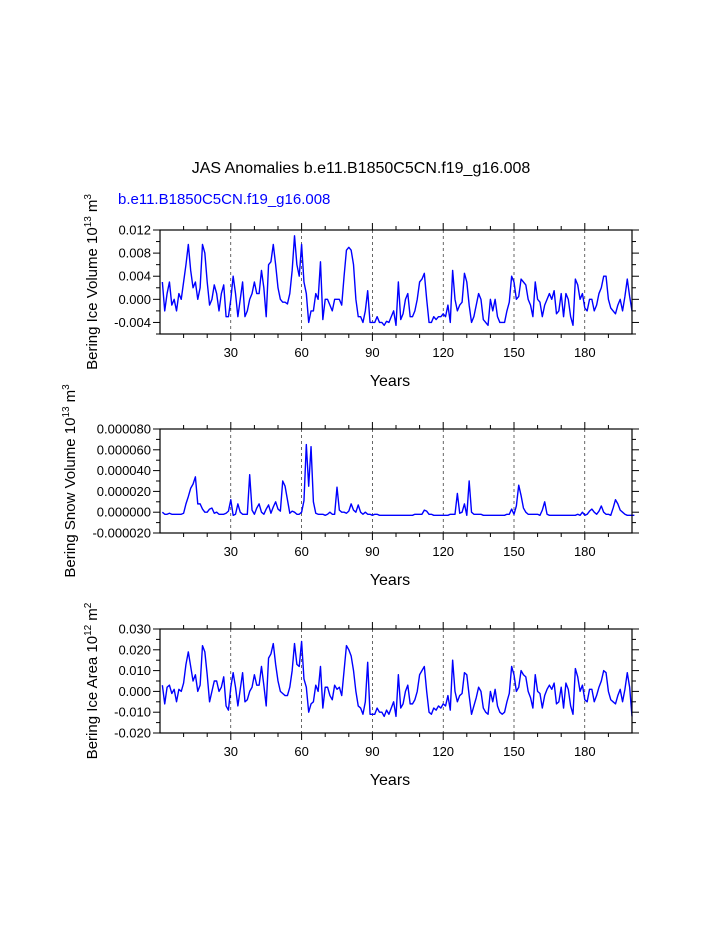 This screenshot has width=723, height=935. I want to click on y-tick-label: 0.000080, so click(124, 429).